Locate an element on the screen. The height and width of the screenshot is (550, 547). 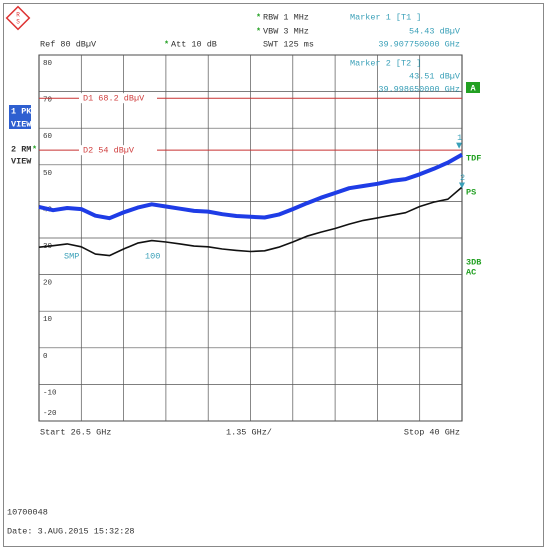
side-label: A is located at coordinates (473, 88).